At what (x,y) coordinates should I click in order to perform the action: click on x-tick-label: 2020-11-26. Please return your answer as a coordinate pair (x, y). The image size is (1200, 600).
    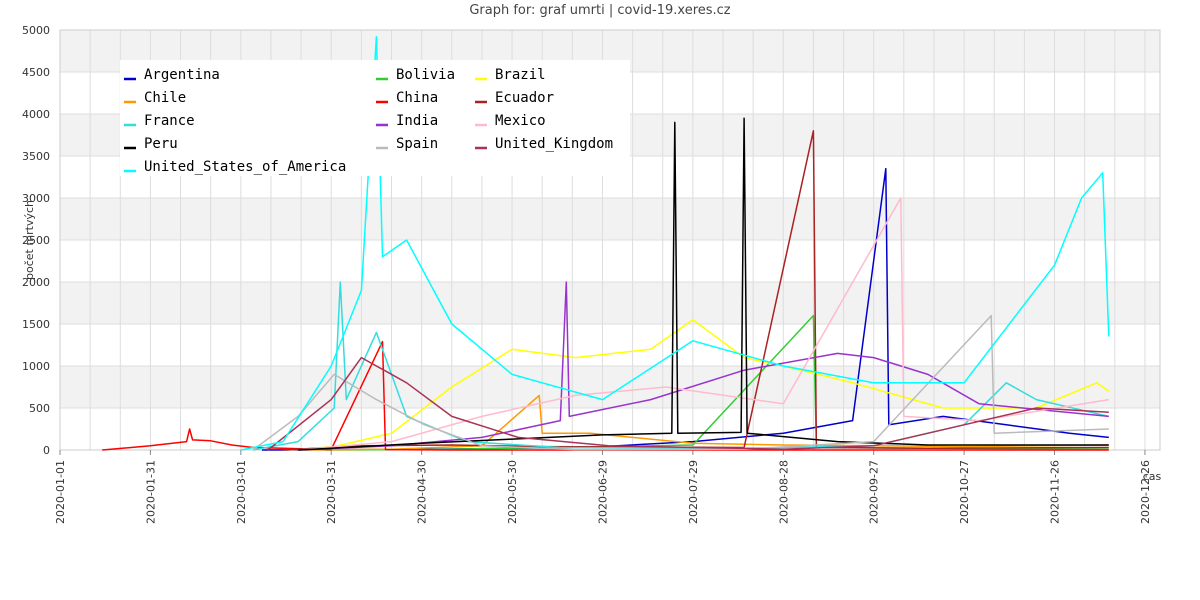
    Looking at the image, I should click on (1055, 492).